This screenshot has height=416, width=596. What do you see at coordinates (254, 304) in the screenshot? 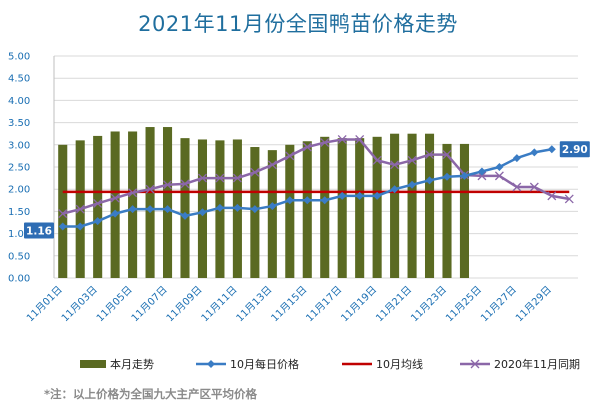
I see `x-tick-label: 11月13日` at bounding box center [254, 304].